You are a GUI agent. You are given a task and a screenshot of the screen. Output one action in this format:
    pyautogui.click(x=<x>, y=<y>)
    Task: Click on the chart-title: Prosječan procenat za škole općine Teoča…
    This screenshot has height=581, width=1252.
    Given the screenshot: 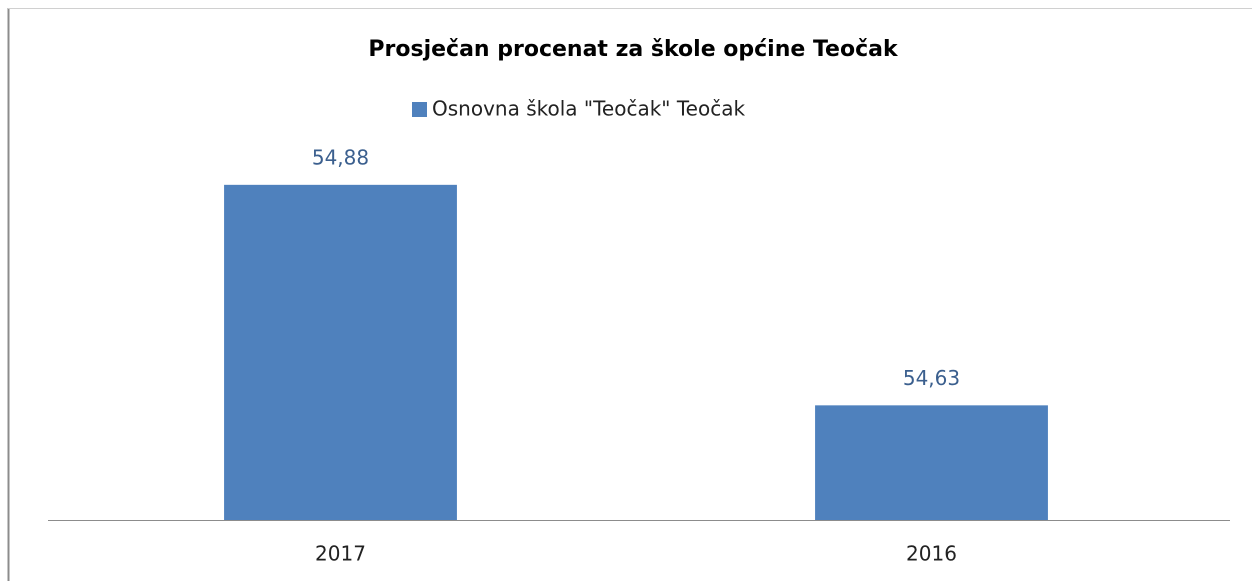 What is the action you would take?
    pyautogui.click(x=633, y=49)
    